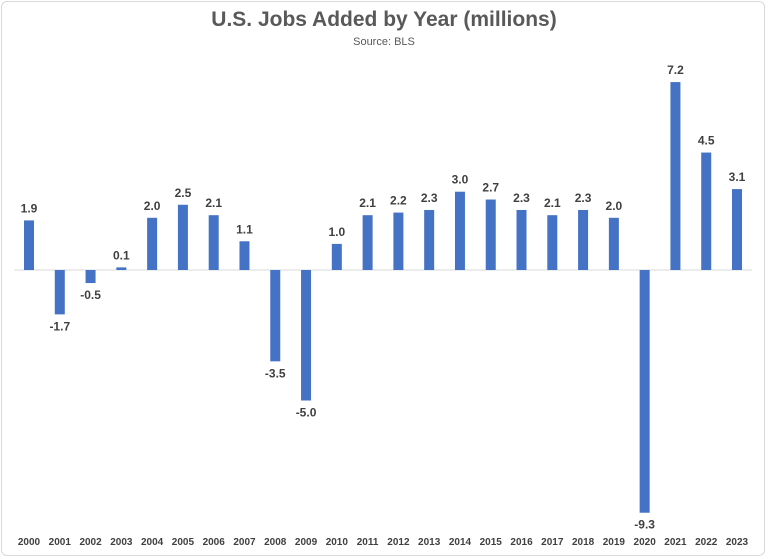  I want to click on bar-2022, so click(706, 211).